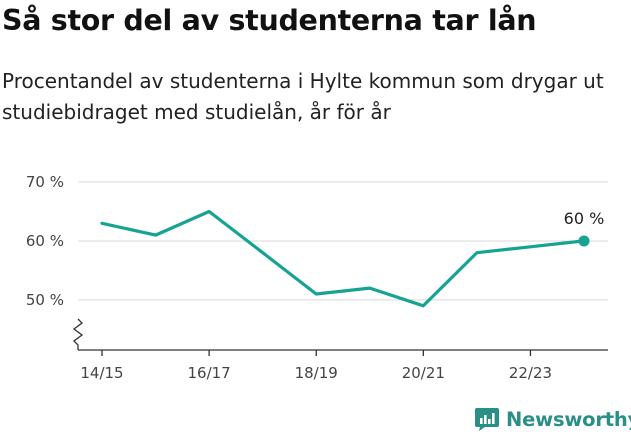 This screenshot has width=631, height=439. I want to click on brand-name: Newsworthy, so click(568, 419).